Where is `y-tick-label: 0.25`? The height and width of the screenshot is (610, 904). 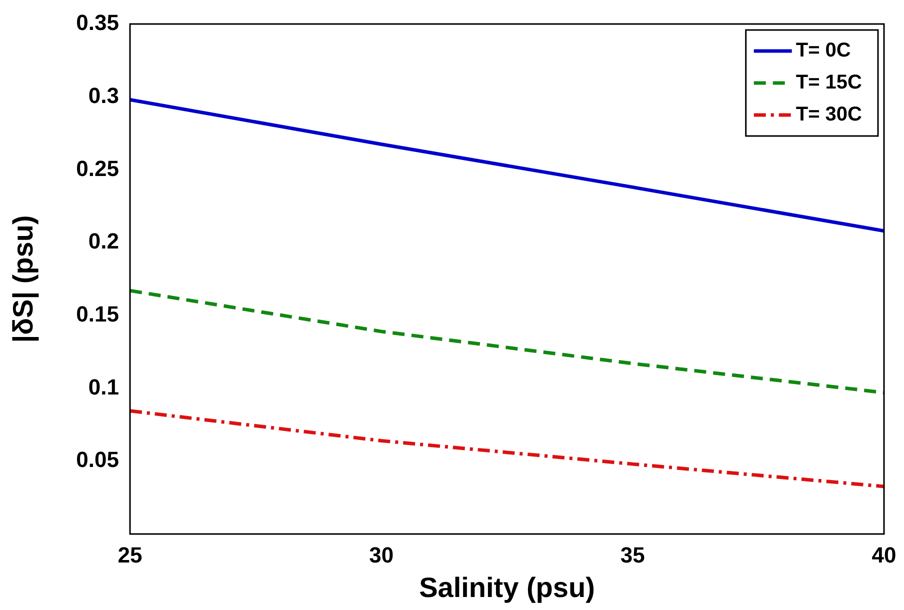 y-tick-label: 0.25 is located at coordinates (97, 168).